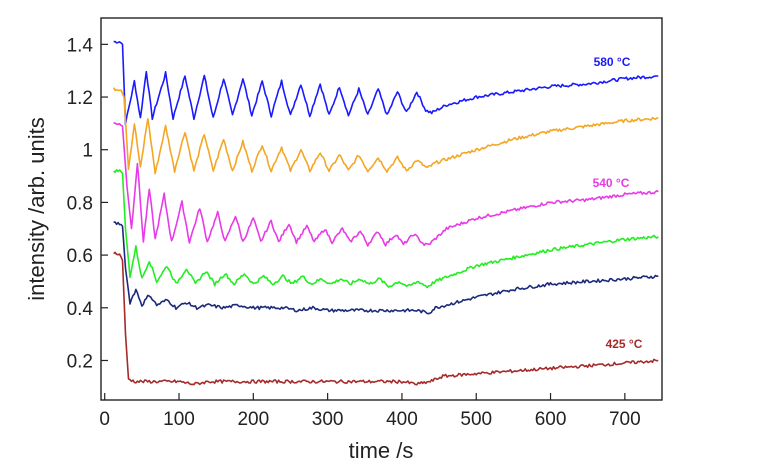 The width and height of the screenshot is (768, 471). I want to click on x-tick-label: 0, so click(104, 419).